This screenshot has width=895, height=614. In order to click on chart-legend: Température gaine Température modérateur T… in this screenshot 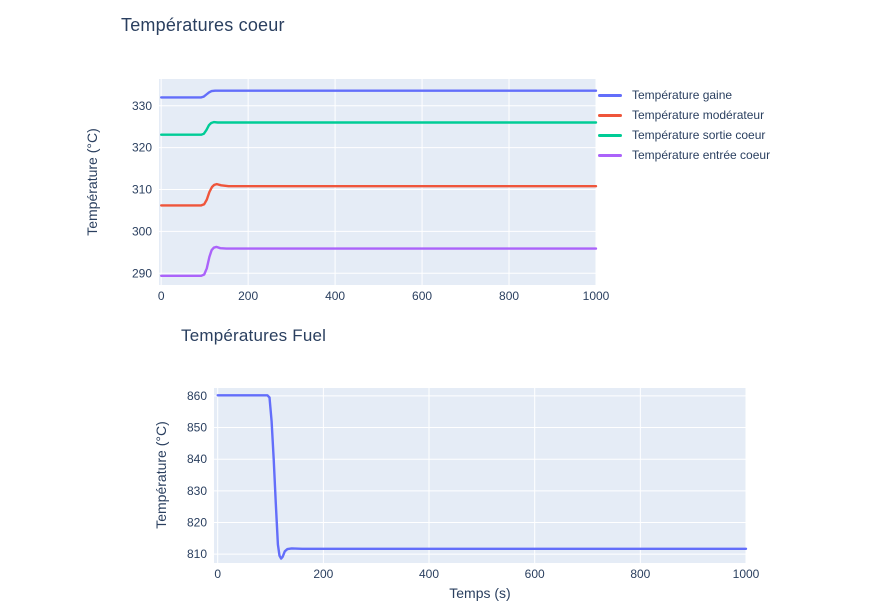, I will do `click(684, 125)`.